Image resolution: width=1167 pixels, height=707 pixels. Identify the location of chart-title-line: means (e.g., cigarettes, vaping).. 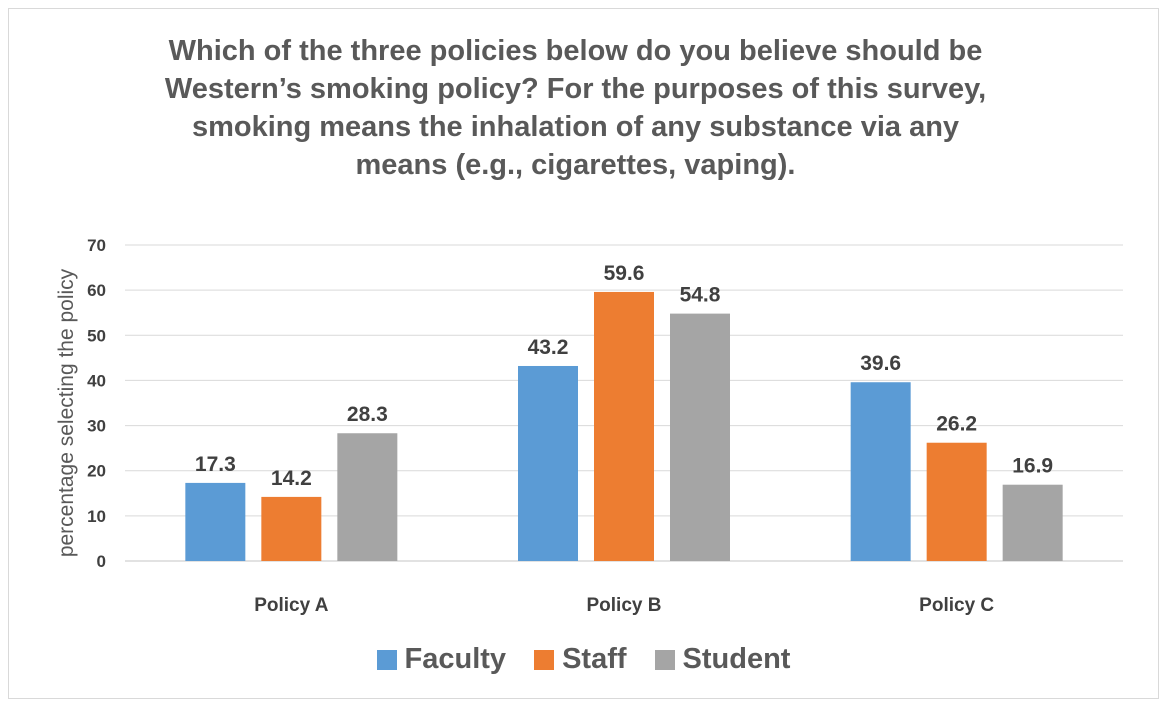
(575, 165).